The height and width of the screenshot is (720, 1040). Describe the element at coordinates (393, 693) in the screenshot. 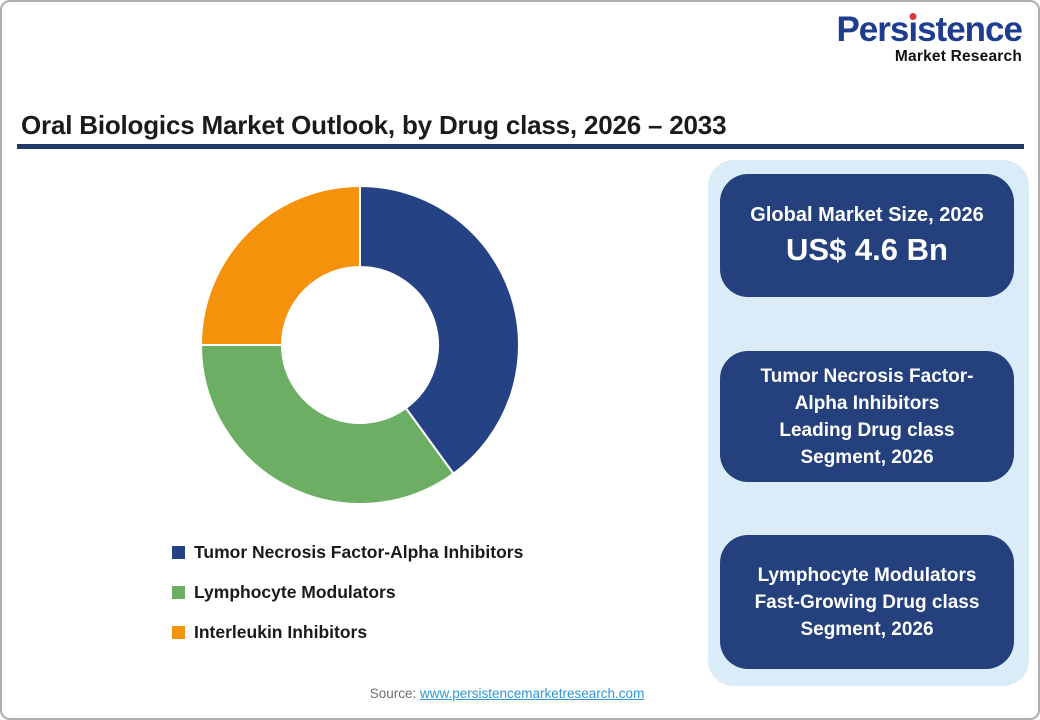

I see `source-label: Source:` at that location.